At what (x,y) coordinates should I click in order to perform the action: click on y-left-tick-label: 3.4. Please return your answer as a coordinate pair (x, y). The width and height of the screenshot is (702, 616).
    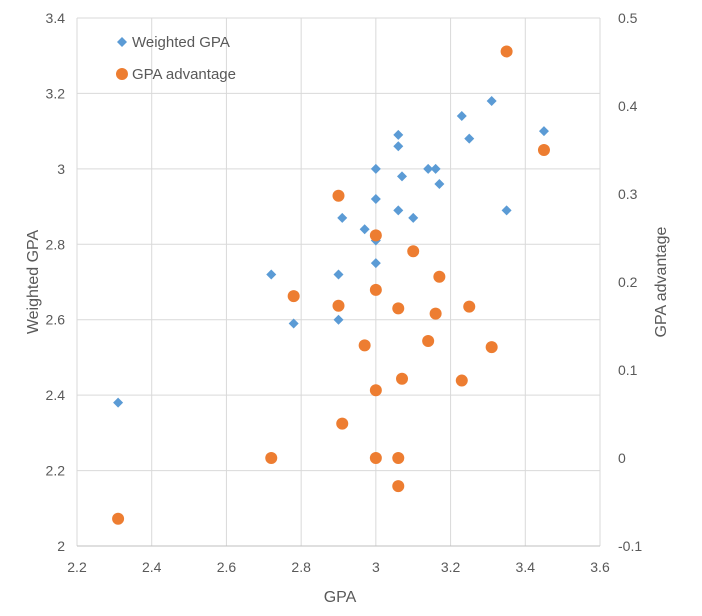
    Looking at the image, I should click on (56, 18).